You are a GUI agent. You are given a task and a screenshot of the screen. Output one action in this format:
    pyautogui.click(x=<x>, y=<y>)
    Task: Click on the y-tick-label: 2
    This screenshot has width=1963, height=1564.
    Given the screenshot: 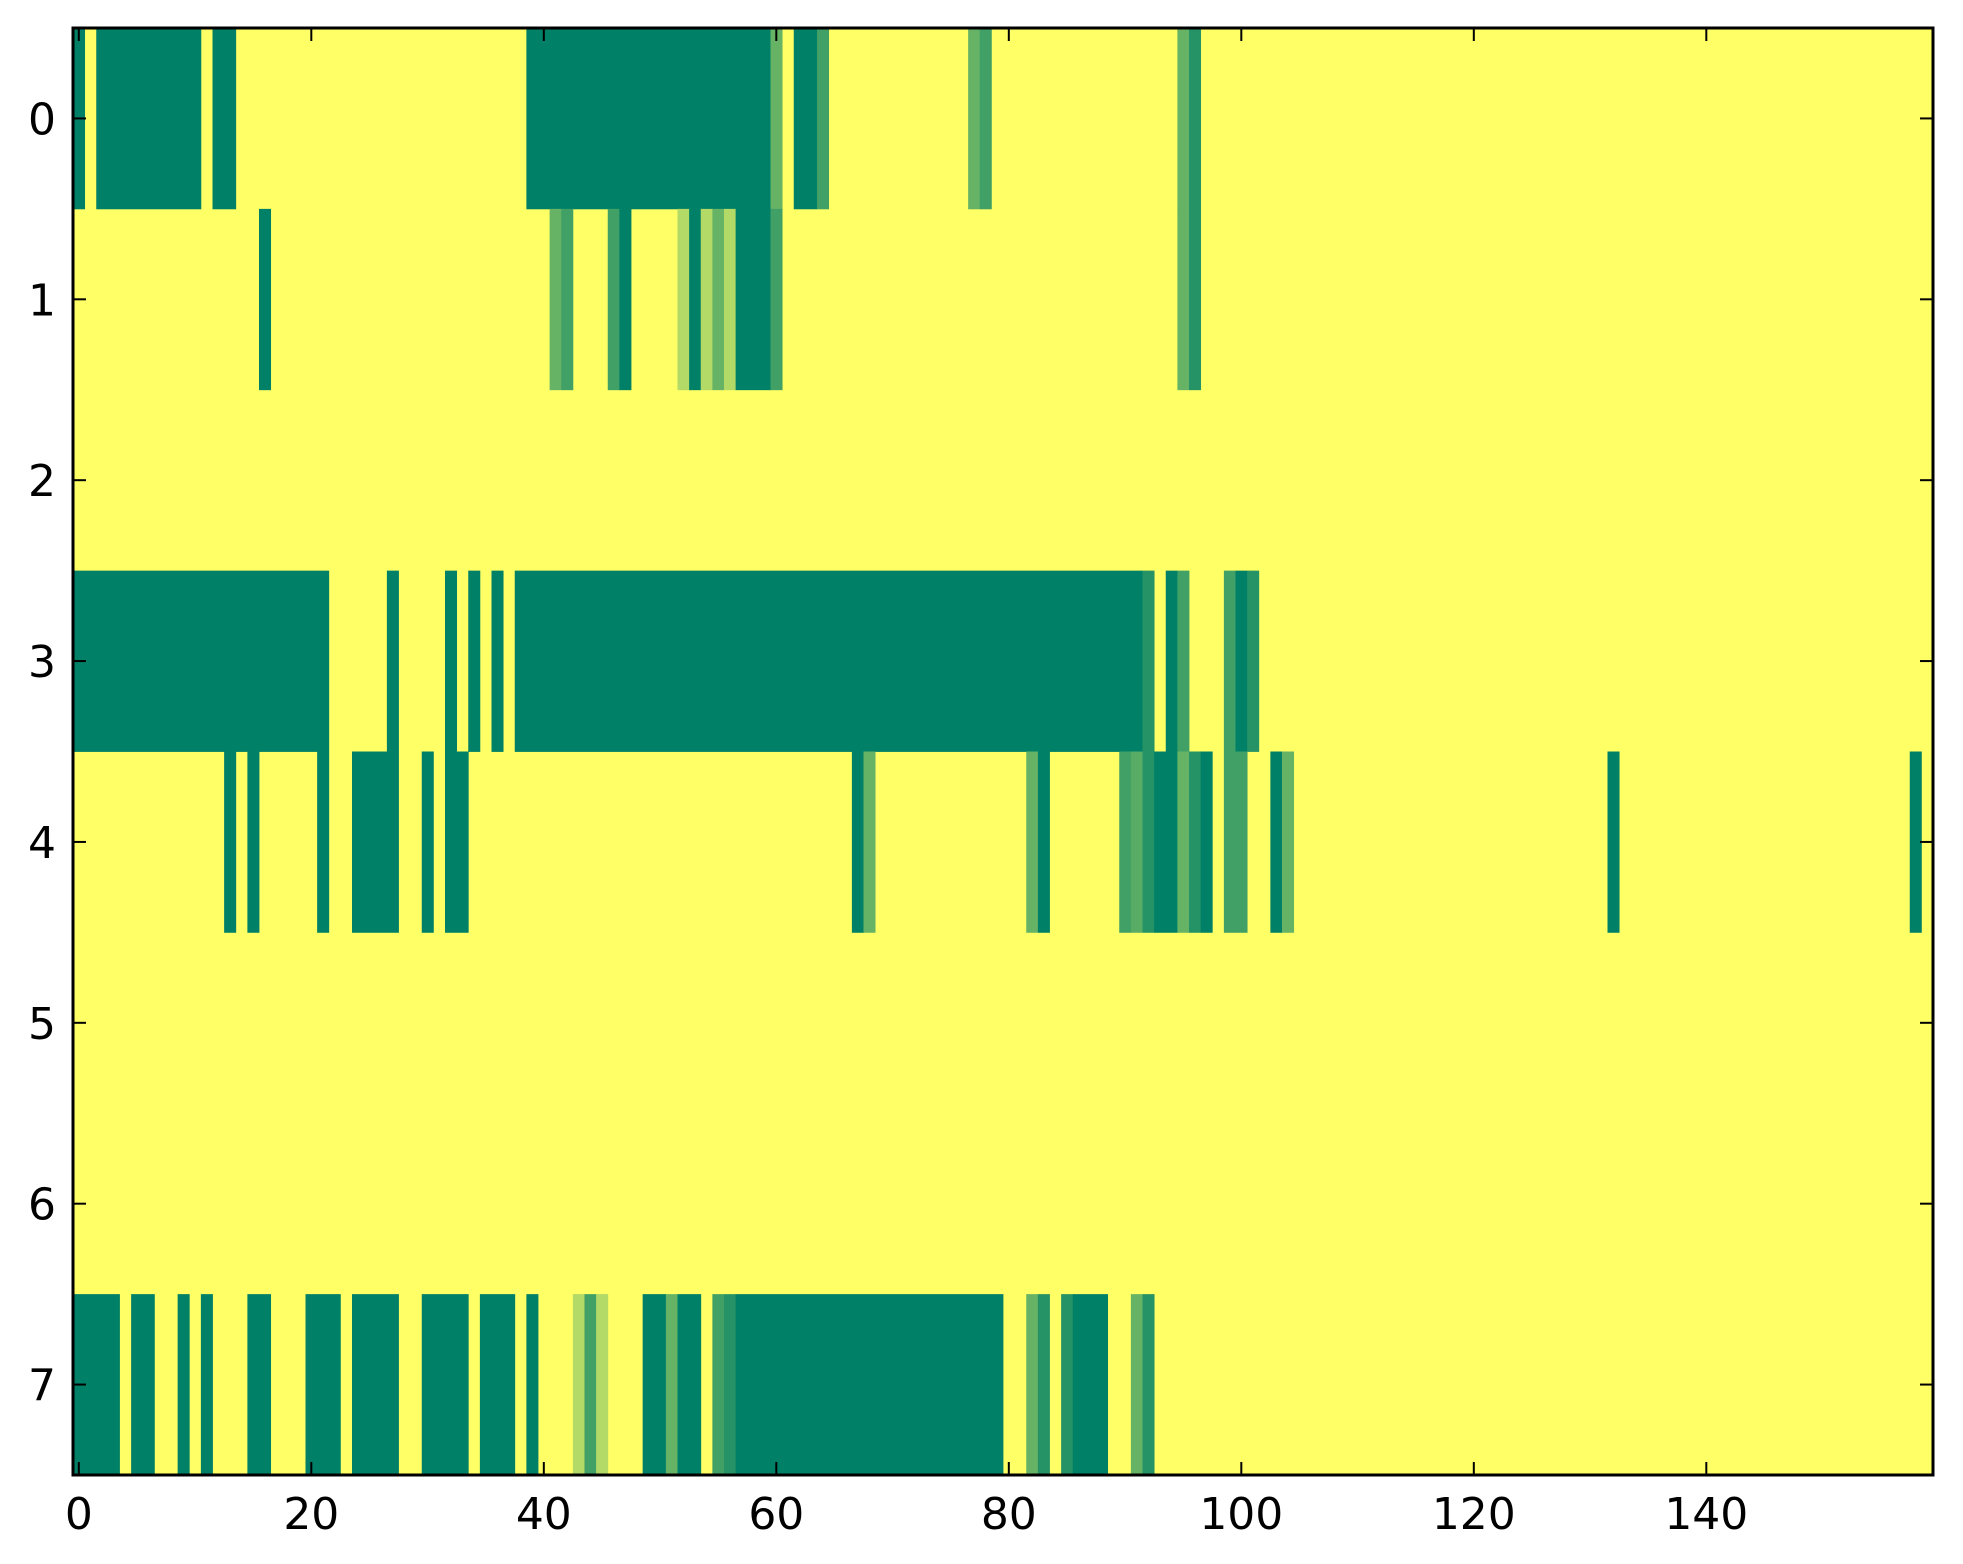 What is the action you would take?
    pyautogui.click(x=42, y=481)
    